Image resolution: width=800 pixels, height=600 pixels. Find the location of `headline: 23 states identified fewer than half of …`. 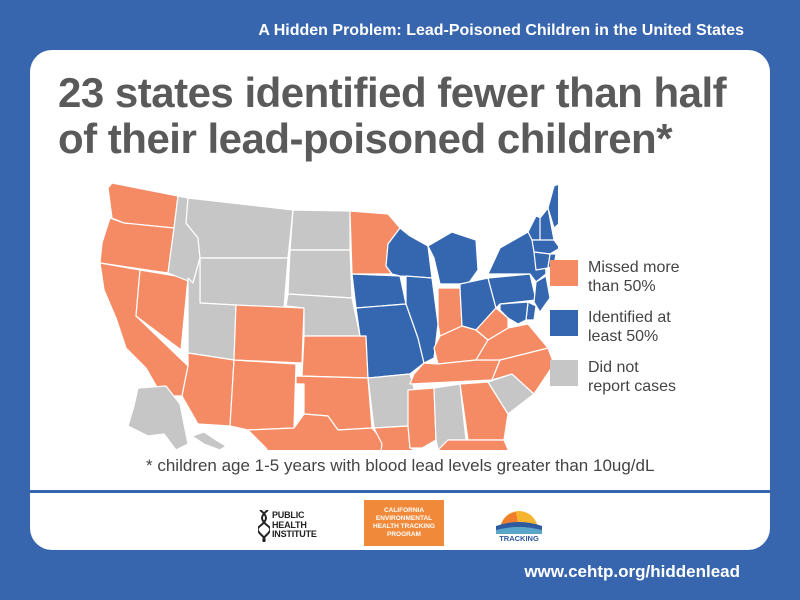

headline: 23 states identified fewer than half of … is located at coordinates (392, 115).